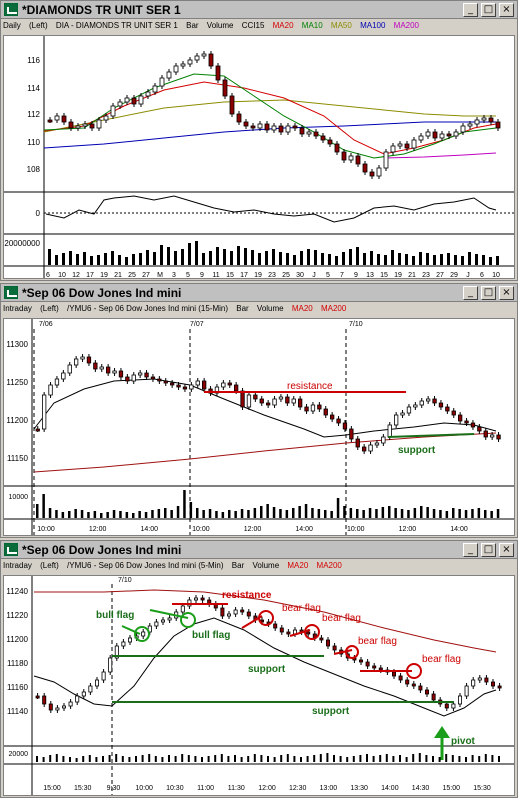 This screenshot has width=518, height=798. What do you see at coordinates (266, 618) in the screenshot?
I see `bear-flag-marker` at bounding box center [266, 618].